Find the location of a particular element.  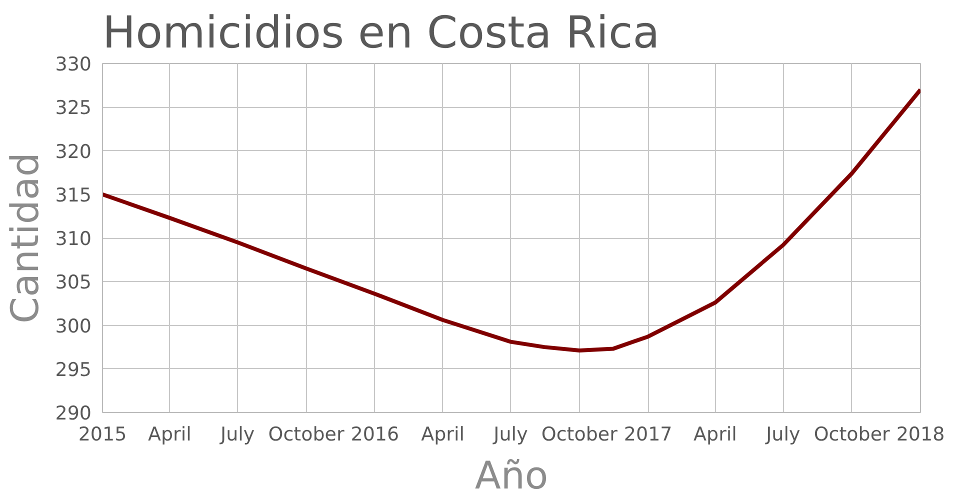

y-tick-label: 315 is located at coordinates (73, 195).